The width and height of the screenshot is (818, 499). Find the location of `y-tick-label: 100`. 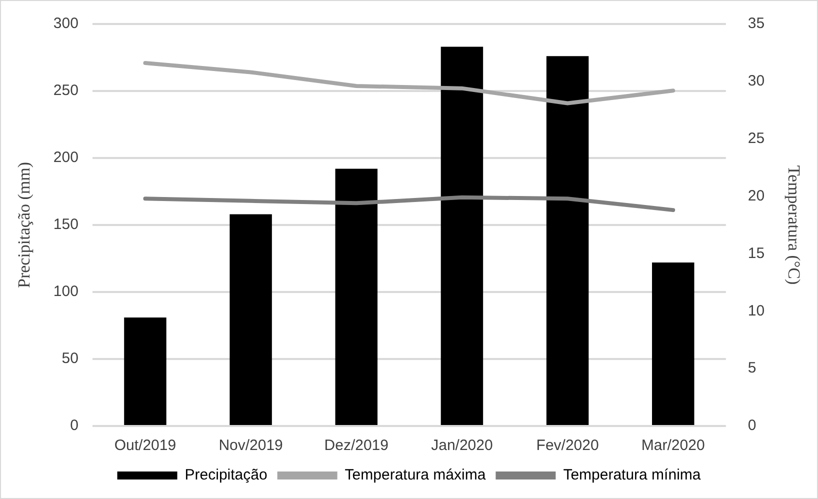

y-tick-label: 100 is located at coordinates (65, 291).